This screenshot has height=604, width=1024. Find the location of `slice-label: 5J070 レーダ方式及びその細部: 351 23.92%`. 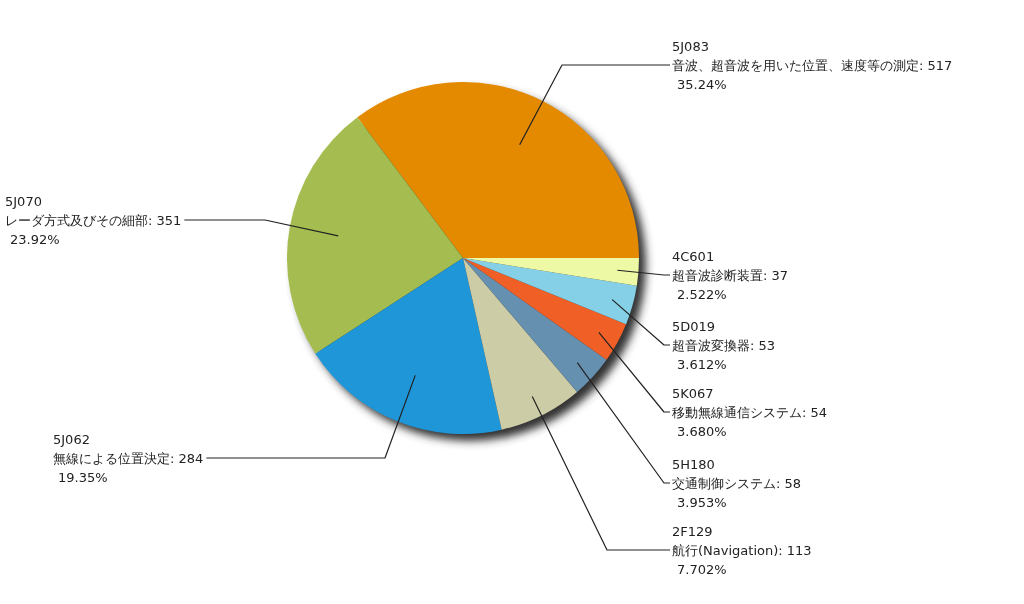

slice-label: 5J070 レーダ方式及びその細部: 351 23.92% is located at coordinates (93, 220).